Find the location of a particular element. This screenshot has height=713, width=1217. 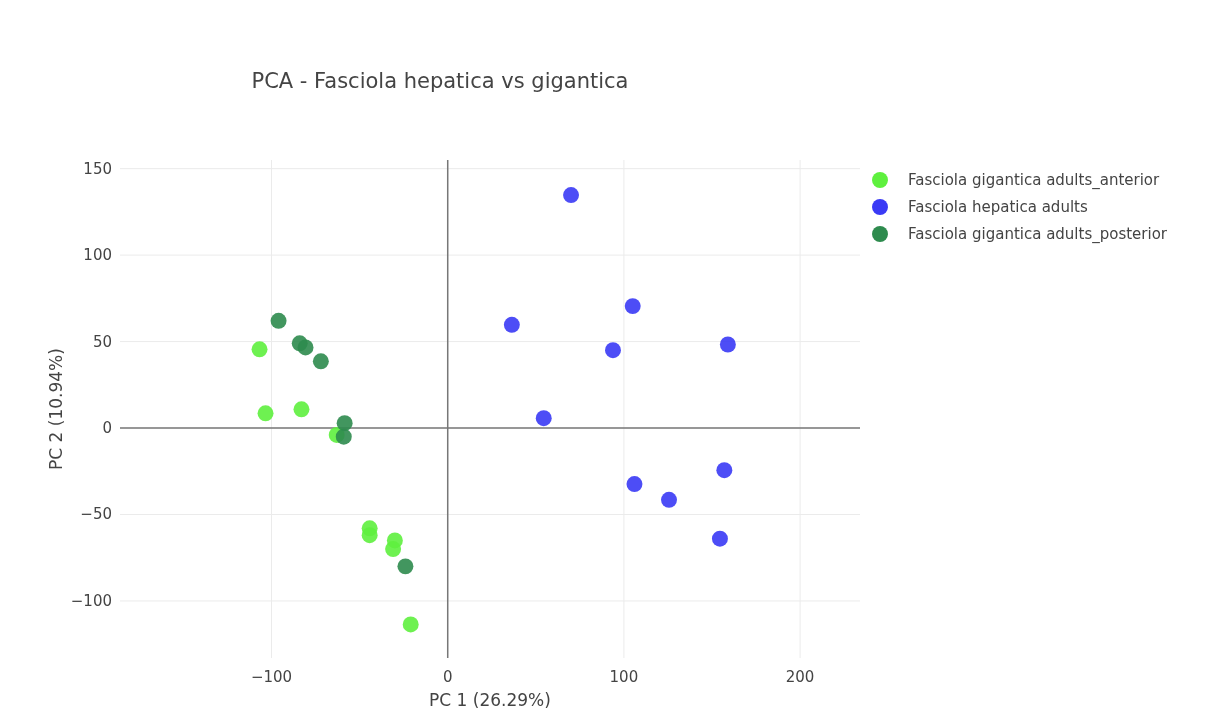

y-tick-label: −100 is located at coordinates (91, 600).